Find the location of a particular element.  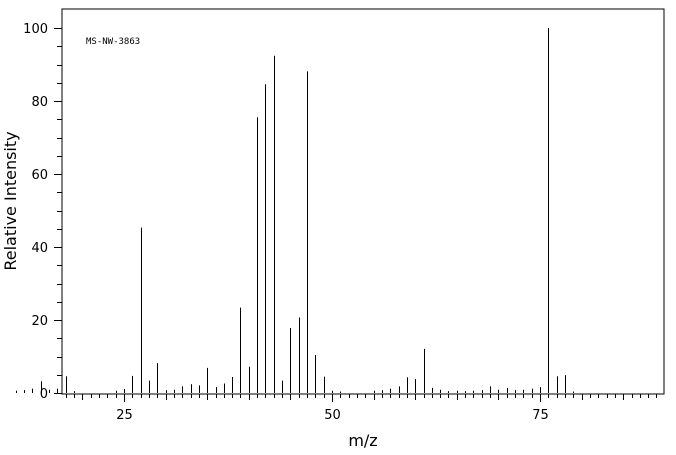

y-tick-label: 60 is located at coordinates (39, 175).